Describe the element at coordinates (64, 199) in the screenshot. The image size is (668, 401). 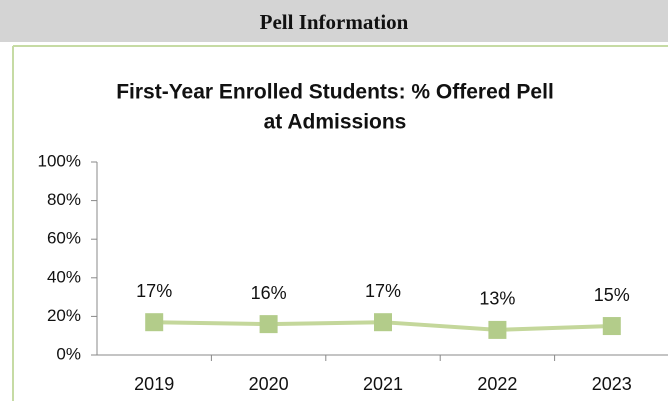
I see `y-tick-label: 80%` at that location.